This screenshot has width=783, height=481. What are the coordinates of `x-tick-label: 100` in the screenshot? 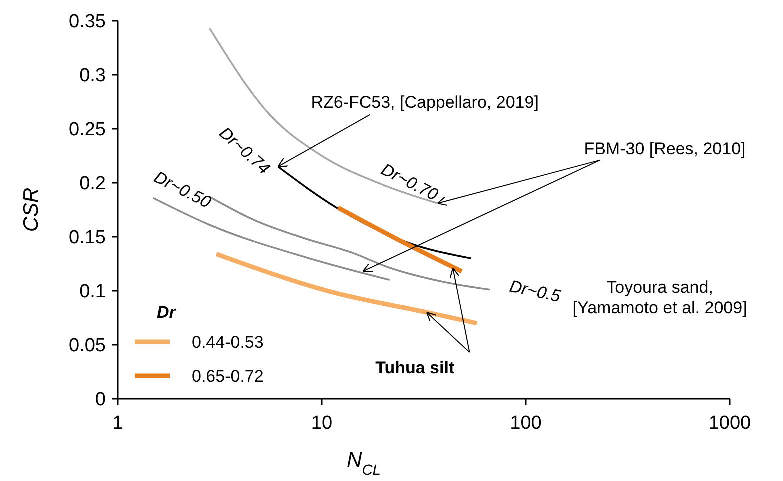 It's located at (526, 423).